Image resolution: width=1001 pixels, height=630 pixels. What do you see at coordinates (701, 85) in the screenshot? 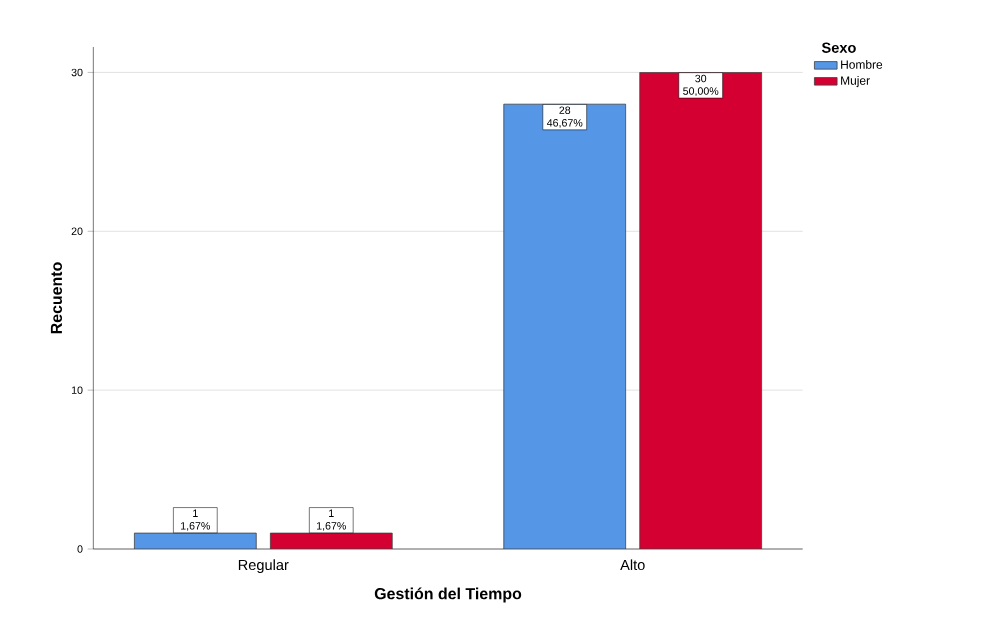
I see `data-label: 30 50,00%` at bounding box center [701, 85].